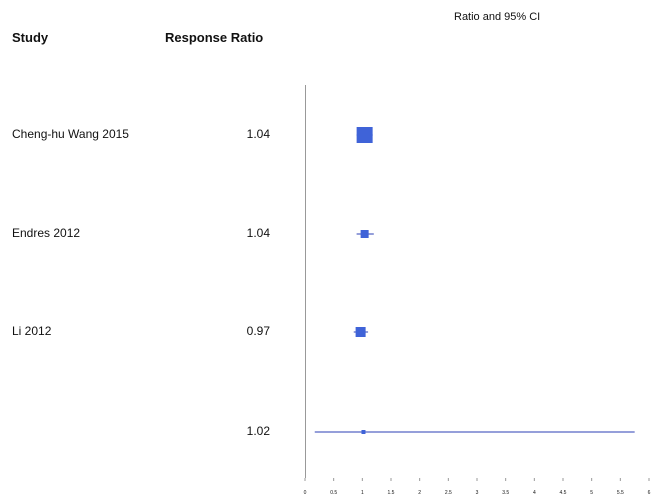  Describe the element at coordinates (620, 493) in the screenshot. I see `x-tick-label: 5.5` at that location.